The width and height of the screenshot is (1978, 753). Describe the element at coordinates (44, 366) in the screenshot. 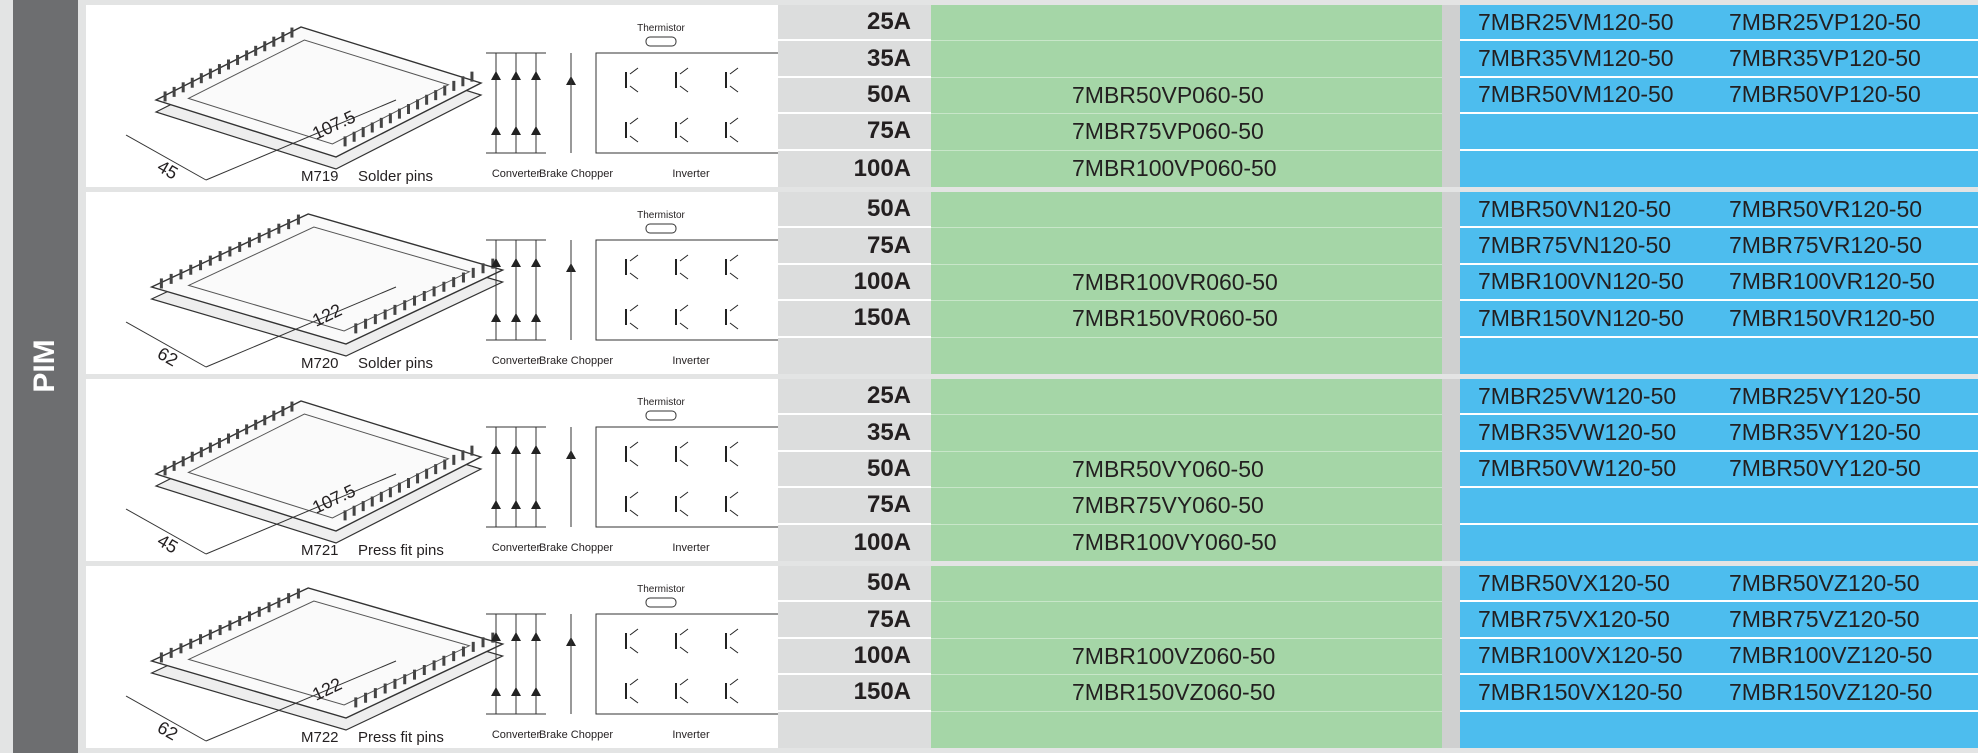

I see `side-label: PIM` at that location.